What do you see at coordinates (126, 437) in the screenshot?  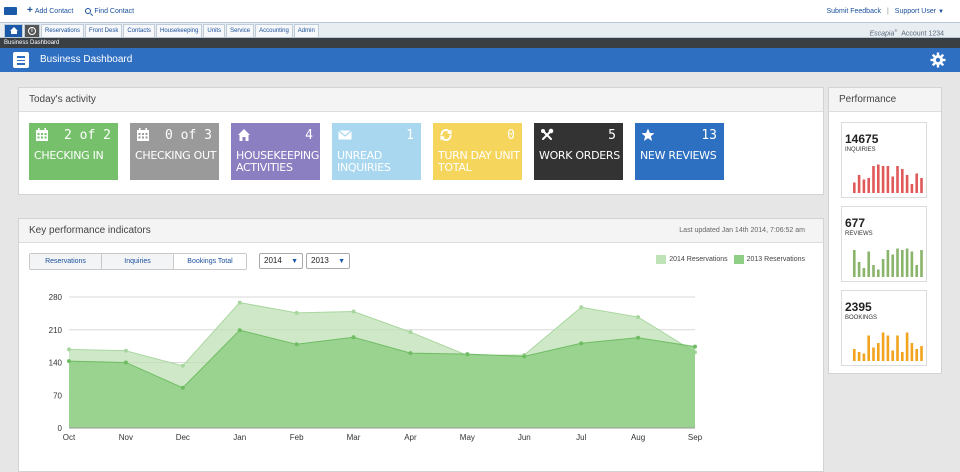 I see `x-tick-label: Nov` at bounding box center [126, 437].